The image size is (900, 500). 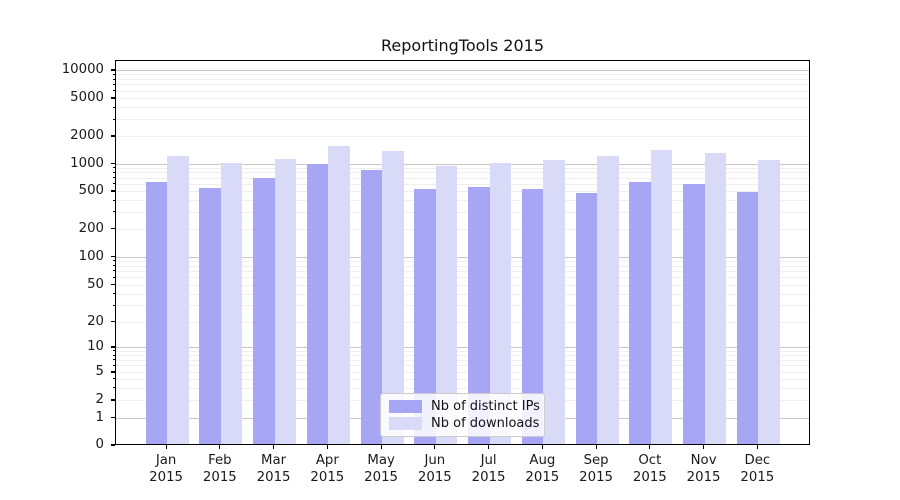 What do you see at coordinates (462, 45) in the screenshot?
I see `chart-title: ReportingTools 2015` at bounding box center [462, 45].